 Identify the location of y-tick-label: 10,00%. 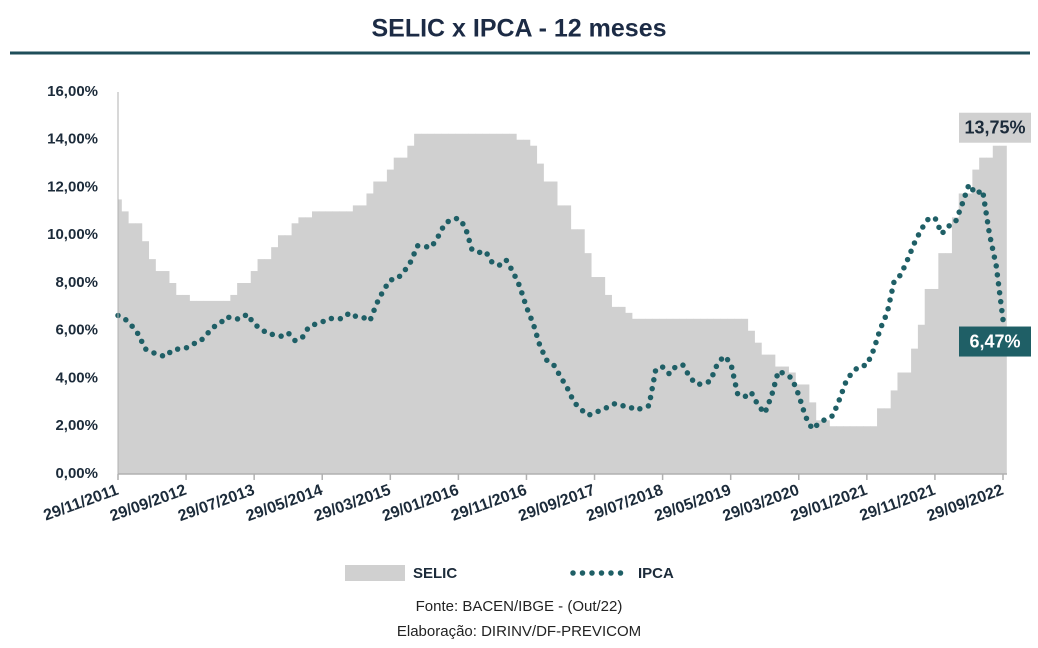
(72, 234).